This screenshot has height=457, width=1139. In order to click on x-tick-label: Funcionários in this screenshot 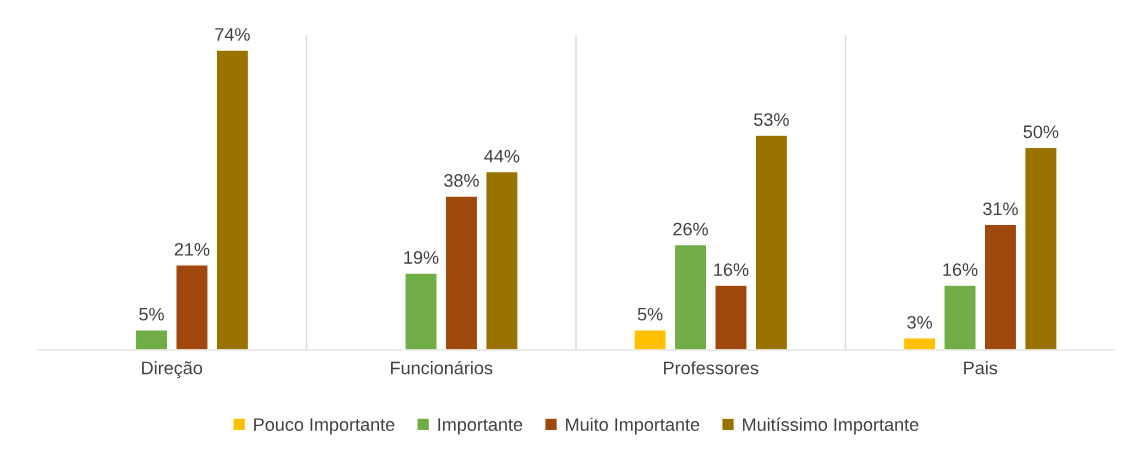, I will do `click(442, 367)`.